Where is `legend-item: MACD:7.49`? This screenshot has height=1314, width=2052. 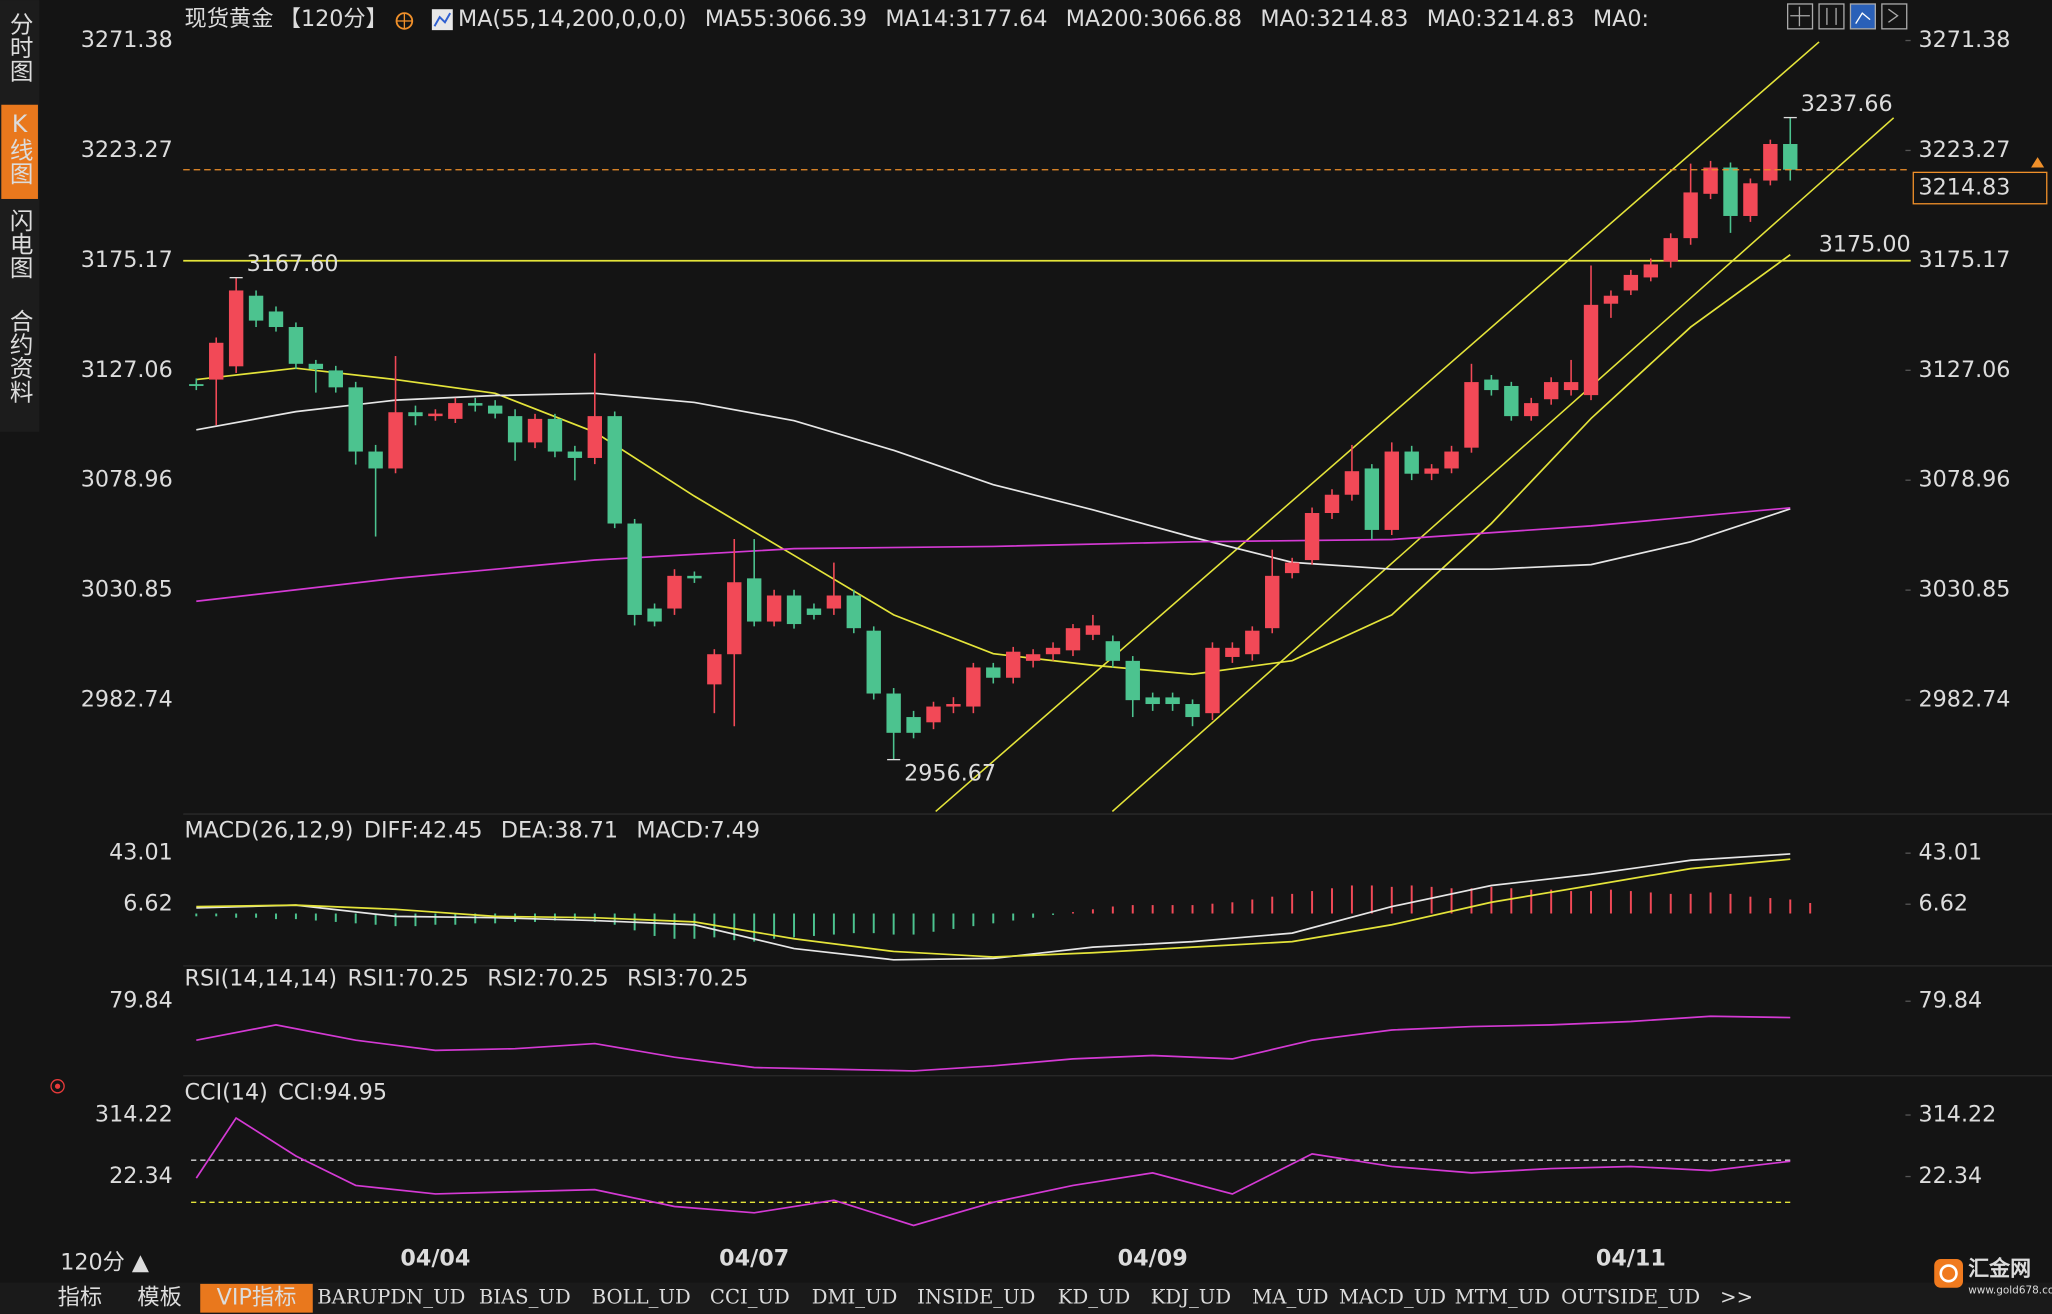
legend-item: MACD:7.49 is located at coordinates (698, 831).